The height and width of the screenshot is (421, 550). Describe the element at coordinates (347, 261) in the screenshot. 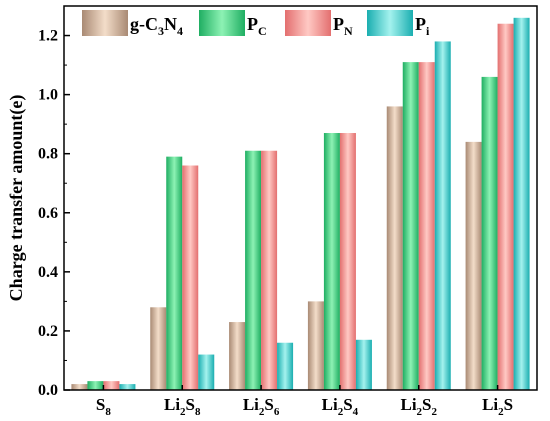

I see `bar-li2s4-pn` at that location.